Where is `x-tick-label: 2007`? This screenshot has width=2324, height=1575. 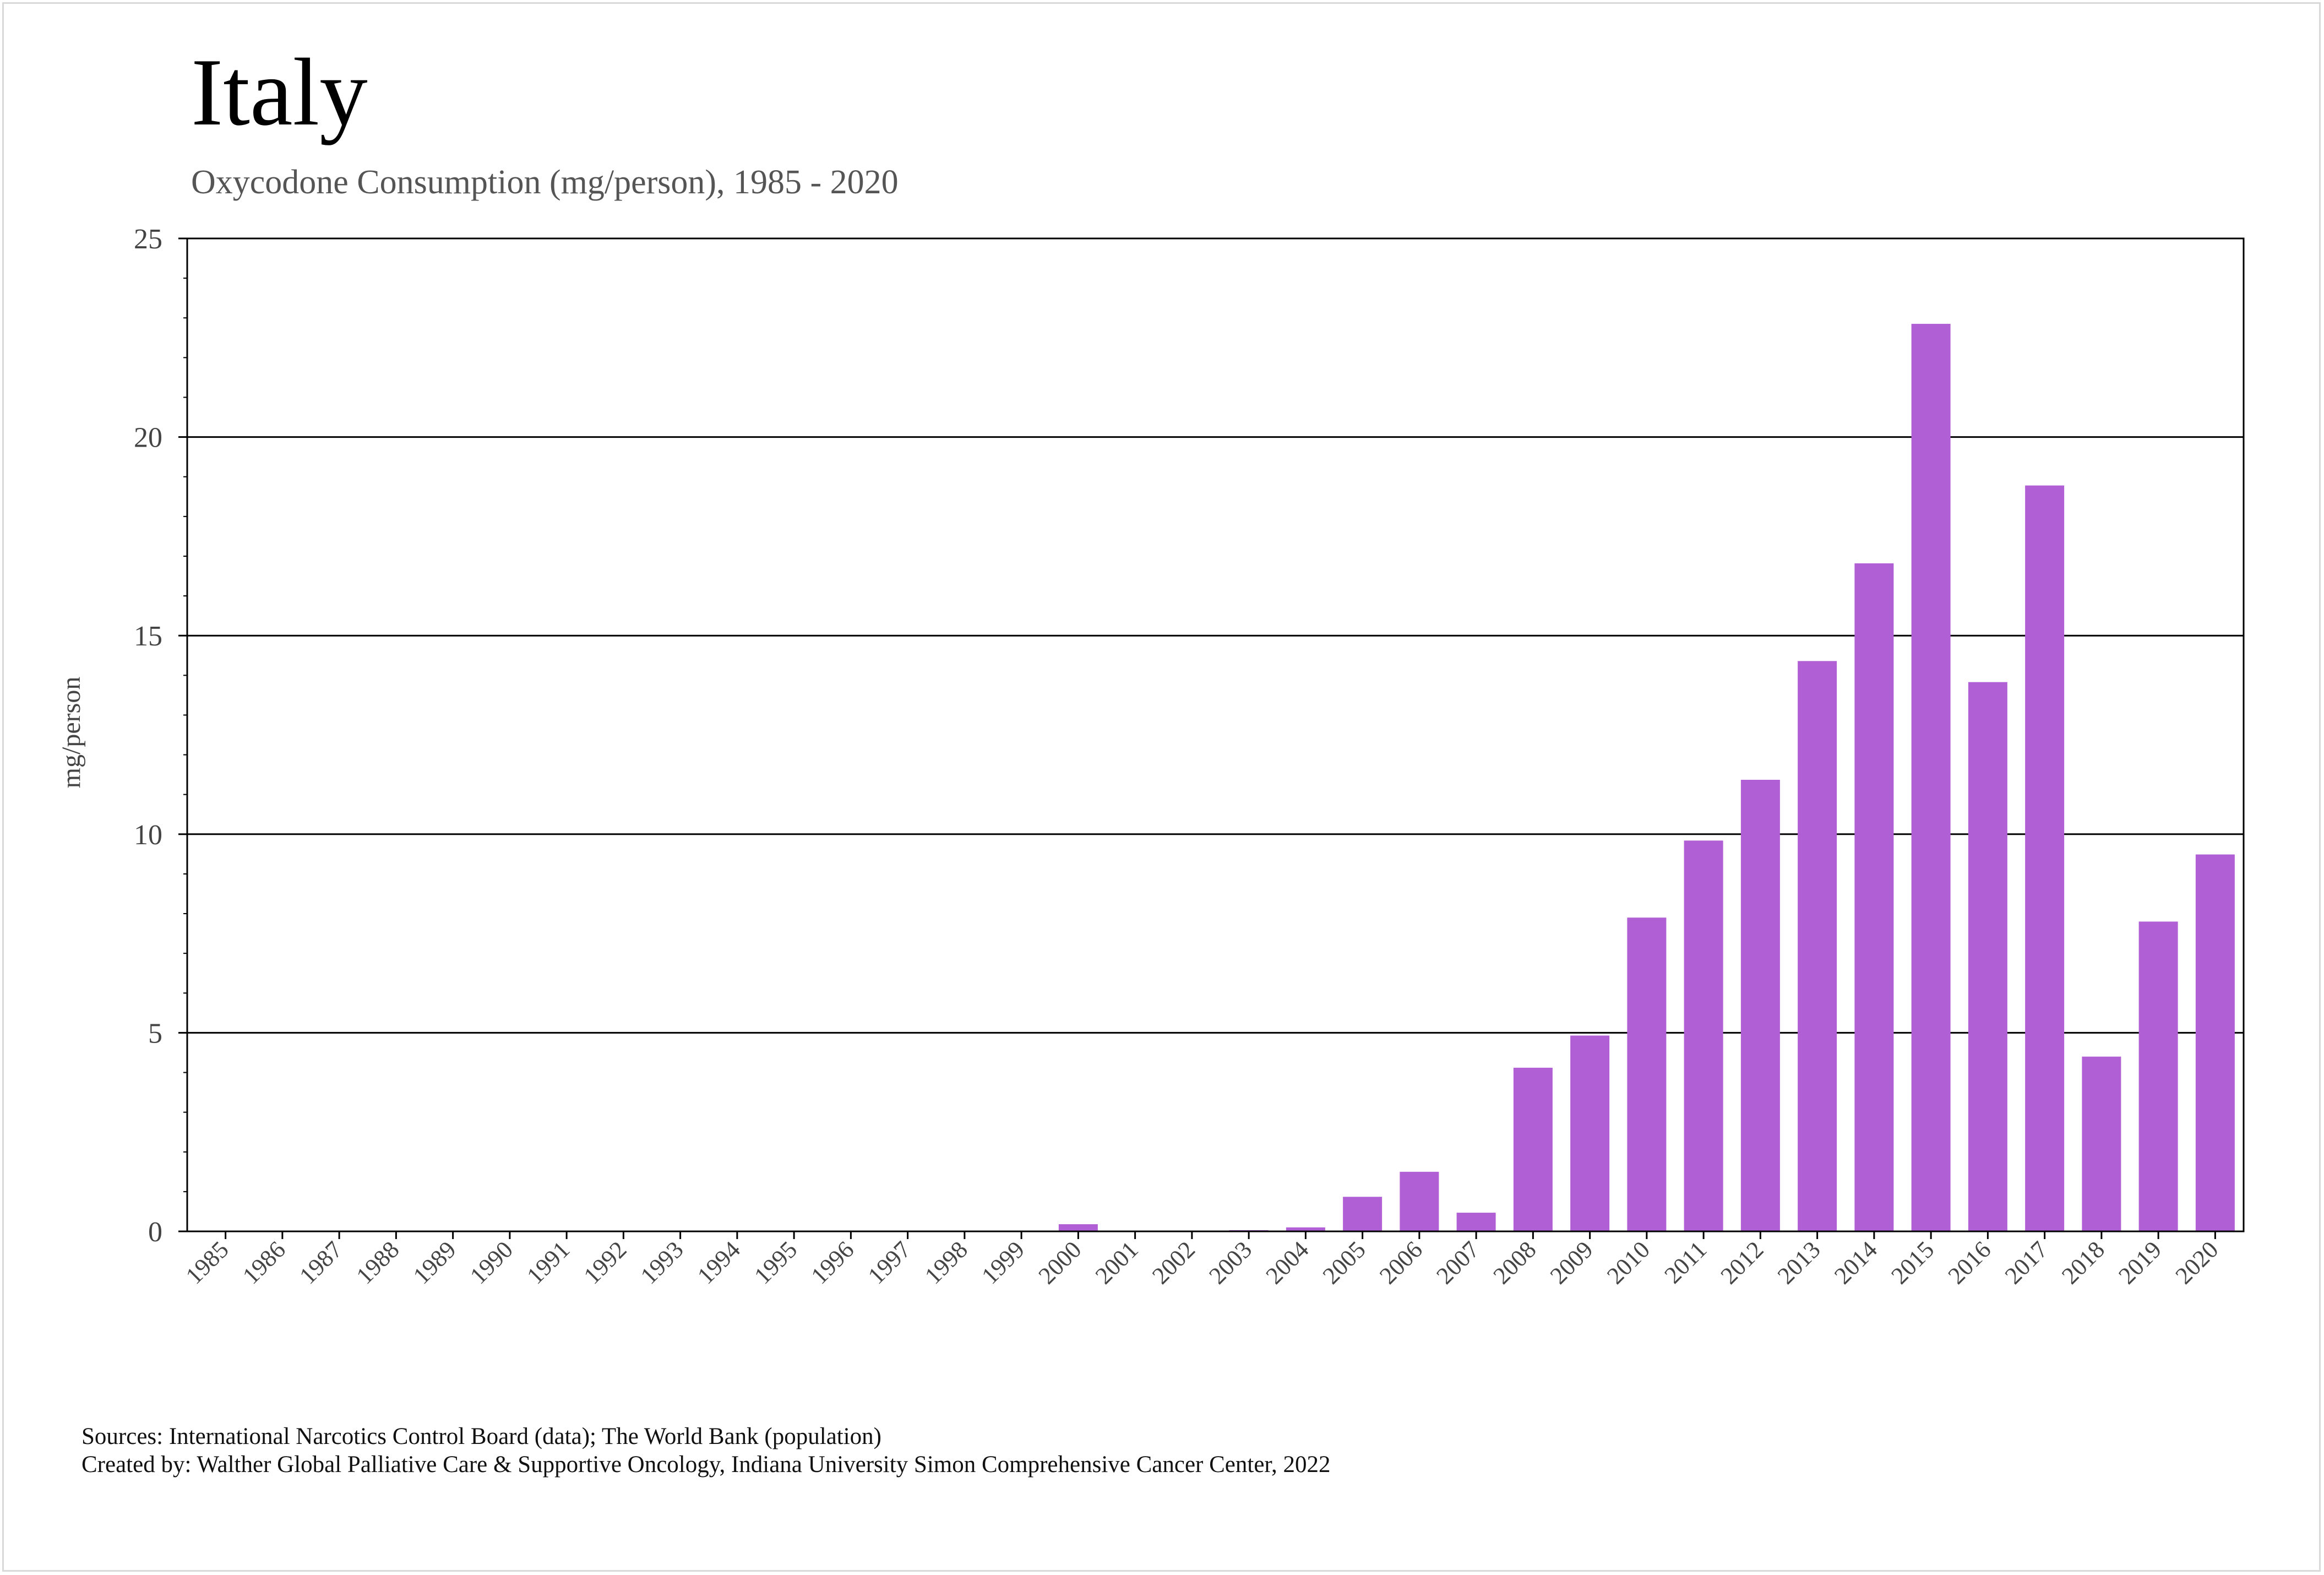 x-tick-label: 2007 is located at coordinates (1457, 1262).